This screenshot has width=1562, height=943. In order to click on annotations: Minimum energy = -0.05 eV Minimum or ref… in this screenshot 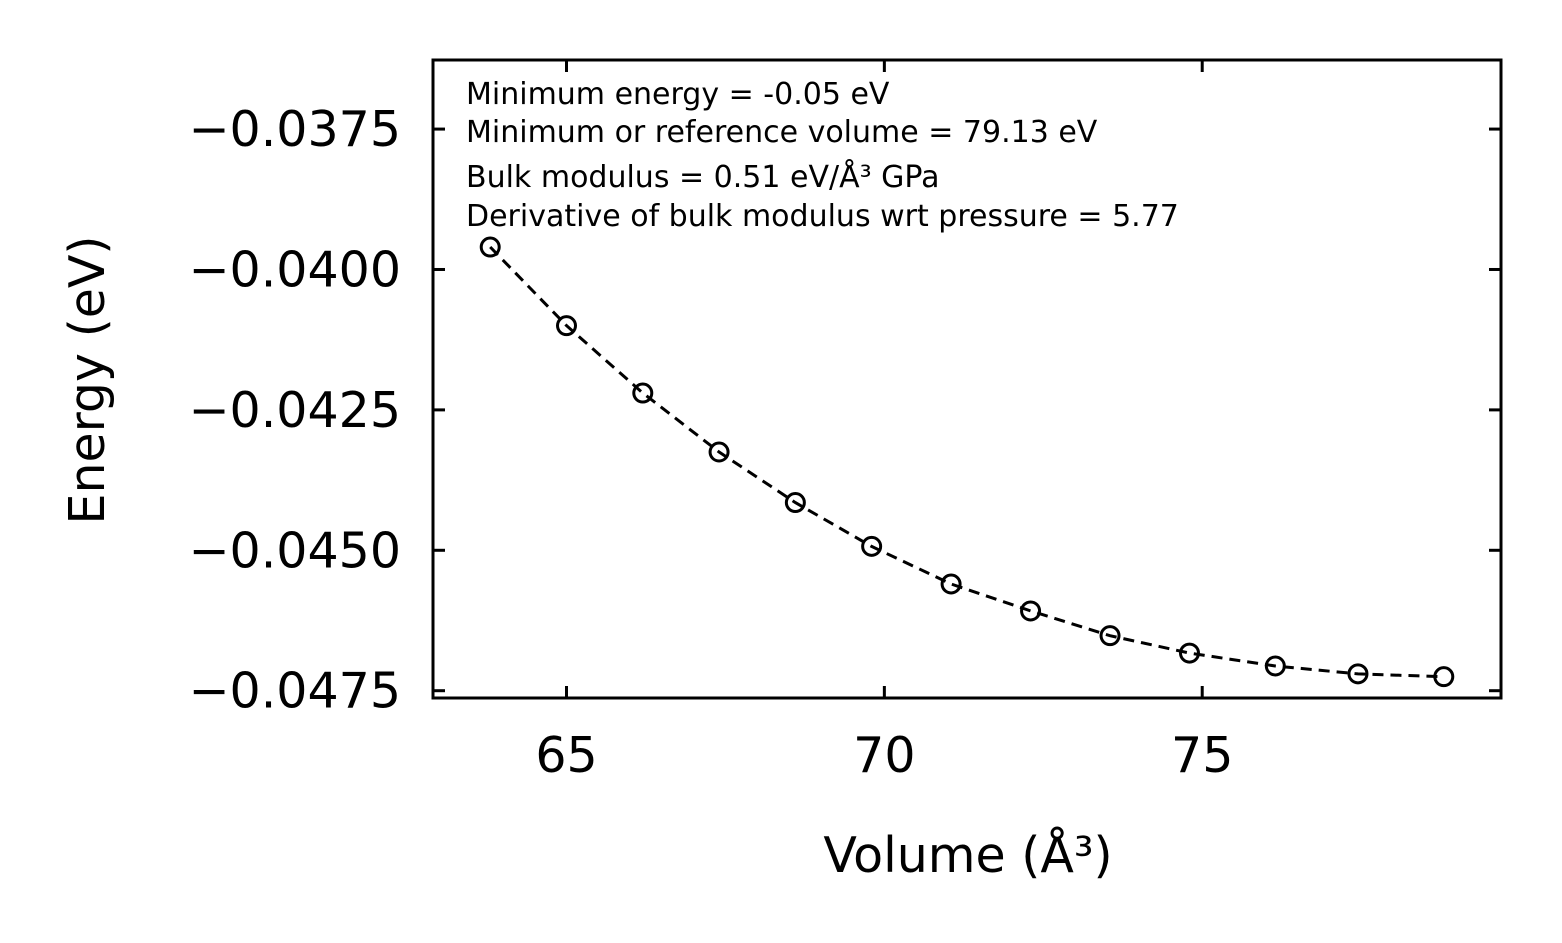, I will do `click(822, 155)`.